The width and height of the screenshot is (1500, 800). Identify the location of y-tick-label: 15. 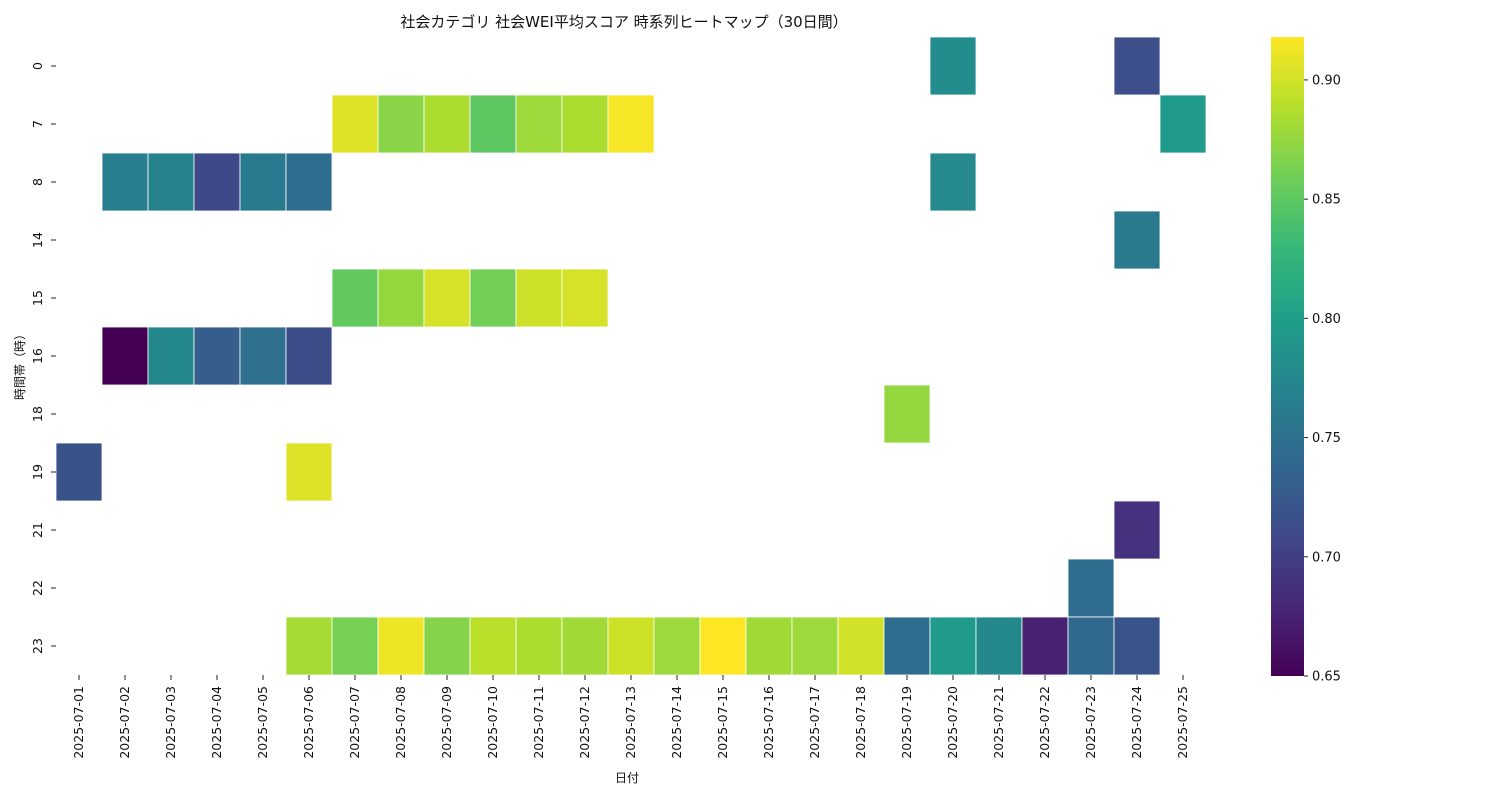
(37, 298).